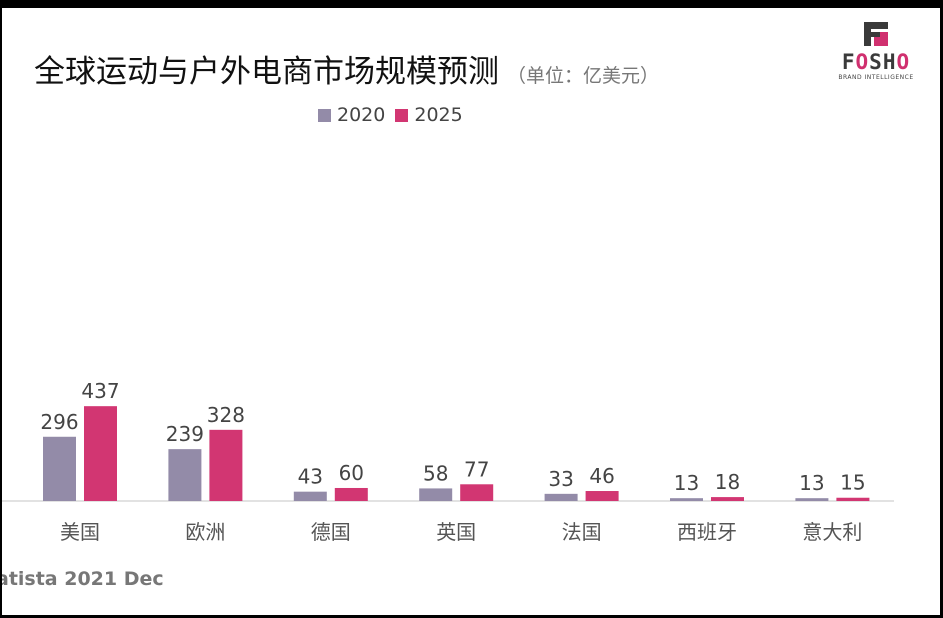  Describe the element at coordinates (266, 72) in the screenshot. I see `title-text: 全球运动与户外电商市场规模预测` at that location.